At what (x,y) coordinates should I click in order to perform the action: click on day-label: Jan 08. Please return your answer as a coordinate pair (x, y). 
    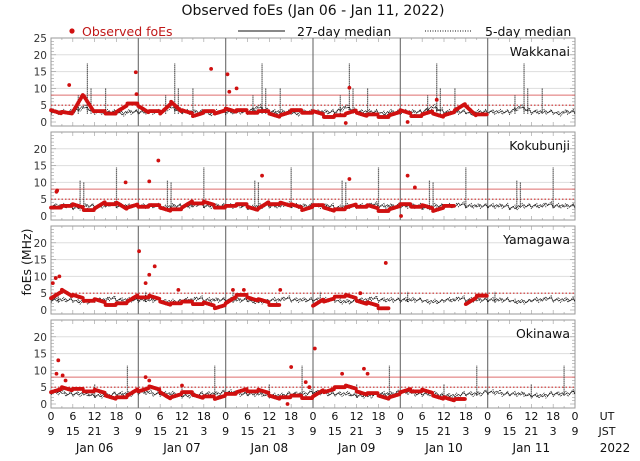
    Looking at the image, I should click on (269, 448).